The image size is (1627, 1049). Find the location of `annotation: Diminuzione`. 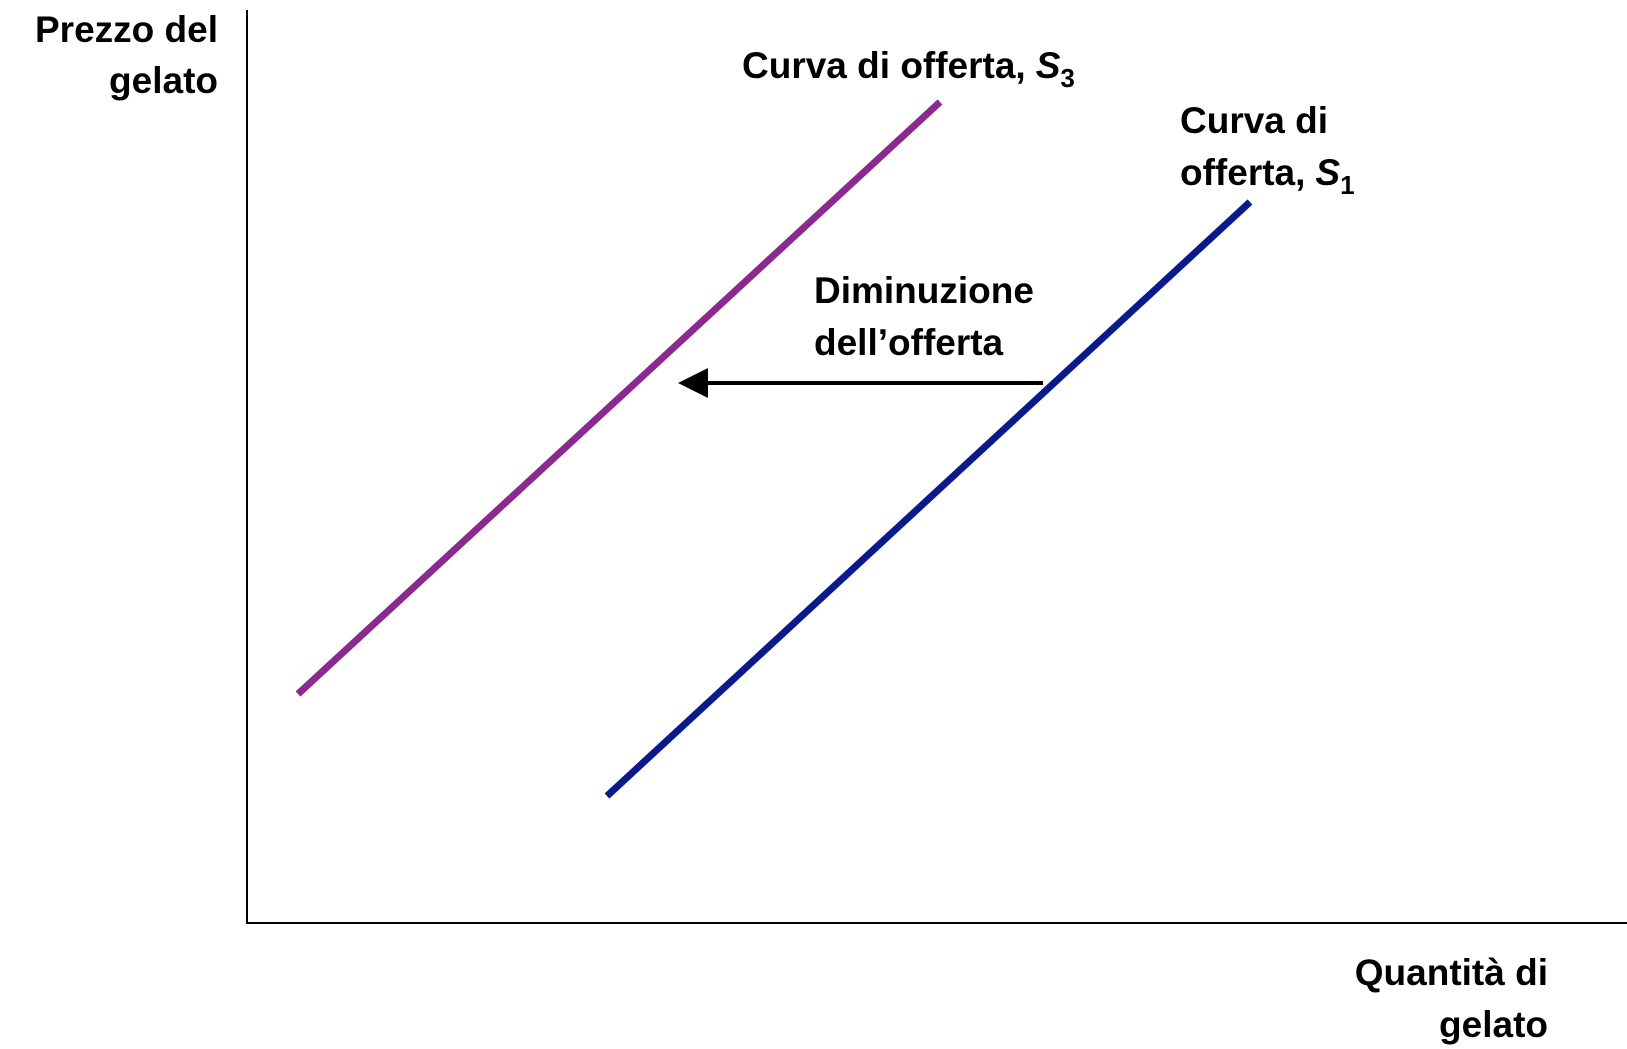

annotation: Diminuzione is located at coordinates (924, 290).